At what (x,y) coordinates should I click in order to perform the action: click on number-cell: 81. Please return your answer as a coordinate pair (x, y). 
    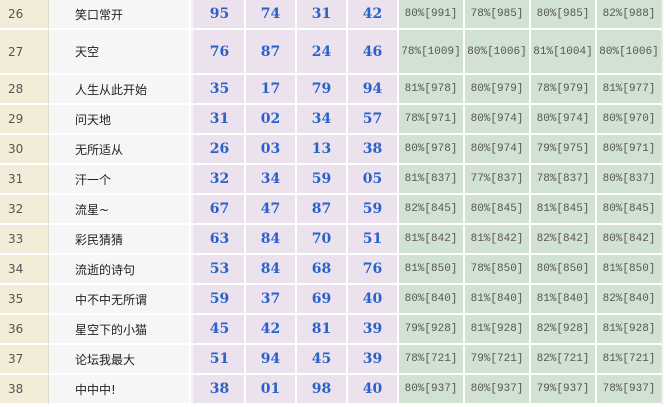
    Looking at the image, I should click on (322, 330).